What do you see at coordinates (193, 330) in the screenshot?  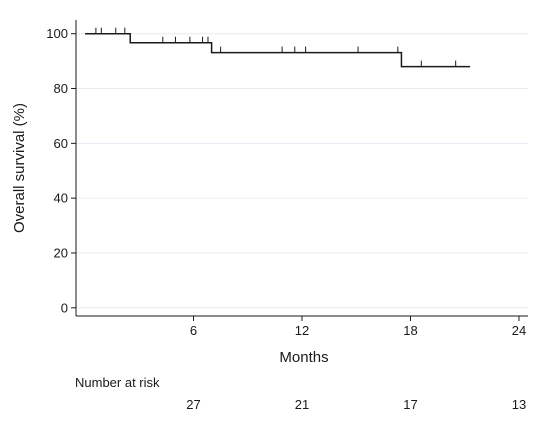 I see `x-tick-label-0: 6` at bounding box center [193, 330].